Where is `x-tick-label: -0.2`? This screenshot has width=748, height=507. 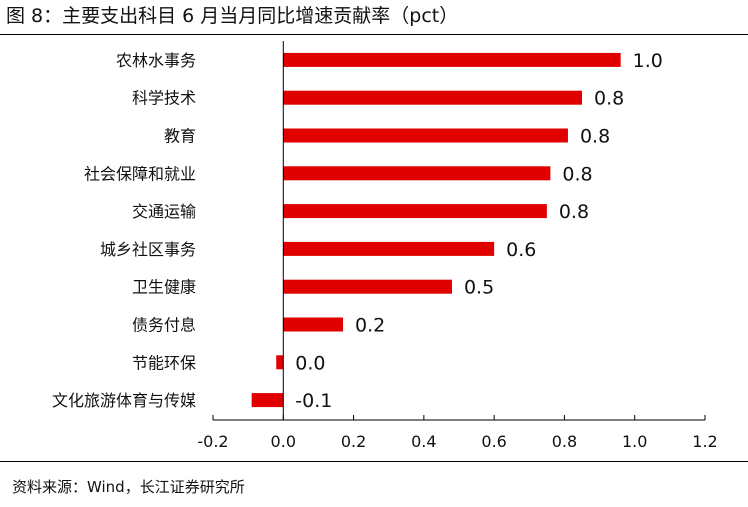
x-tick-label: -0.2 is located at coordinates (212, 441).